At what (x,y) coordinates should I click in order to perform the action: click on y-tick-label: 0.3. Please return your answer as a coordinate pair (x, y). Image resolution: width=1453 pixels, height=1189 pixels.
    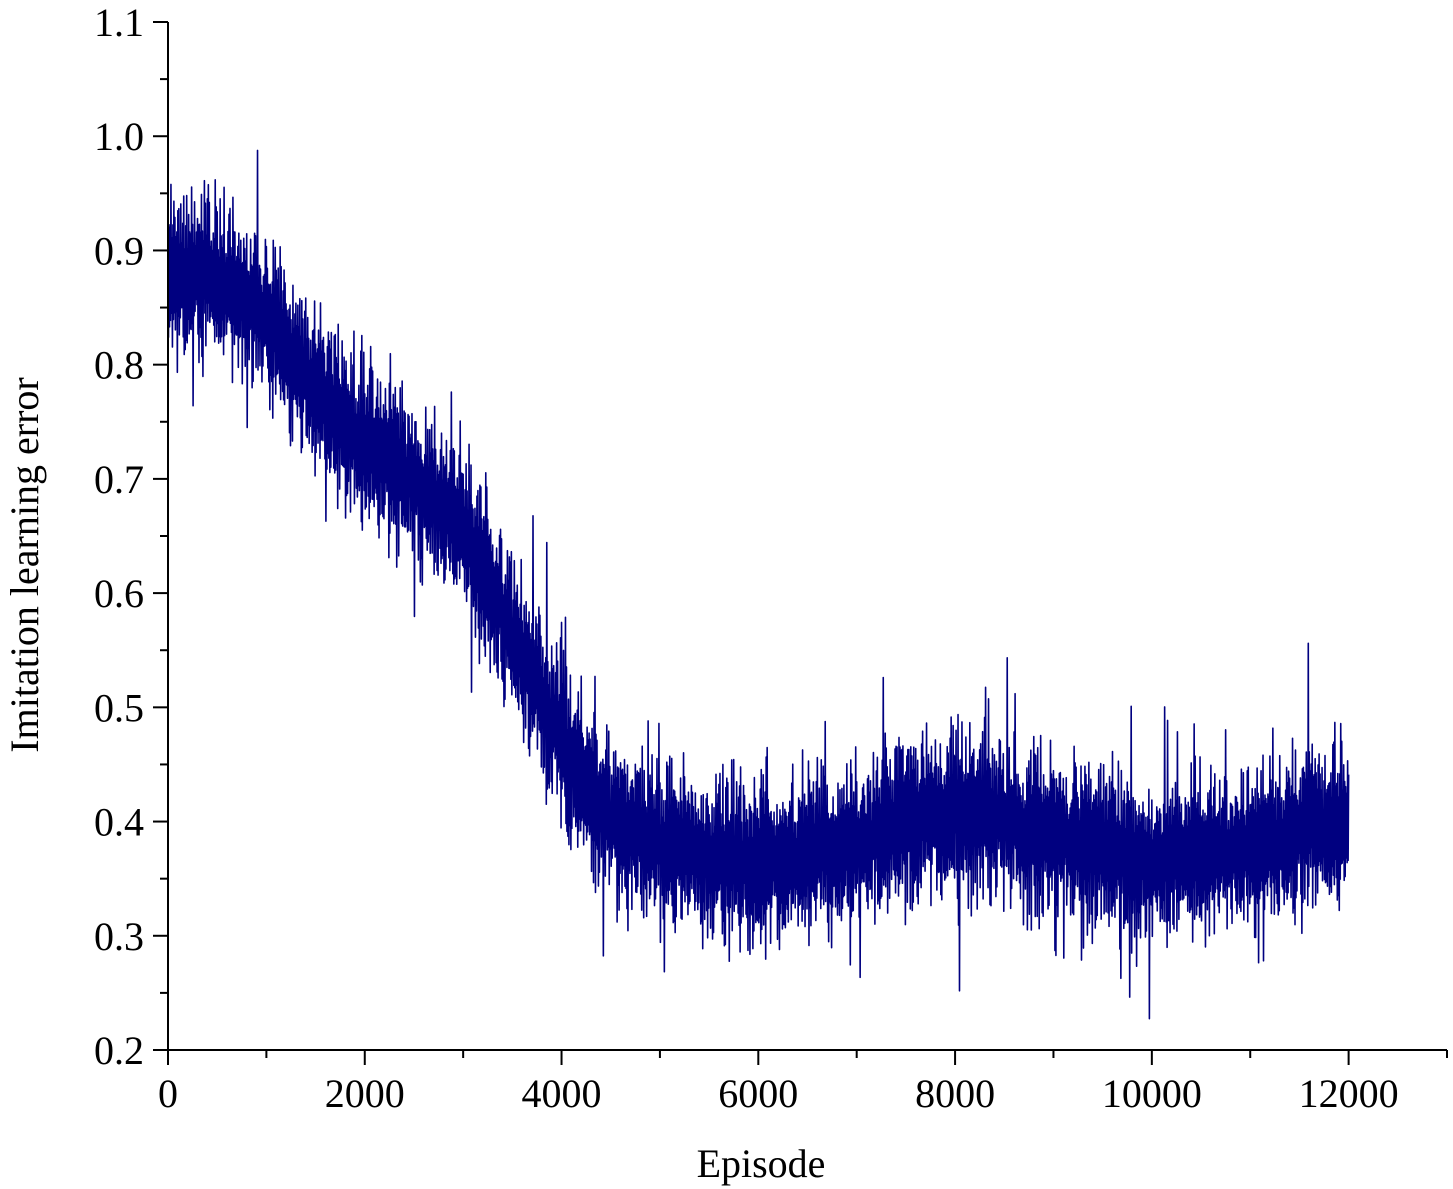
    Looking at the image, I should click on (119, 936).